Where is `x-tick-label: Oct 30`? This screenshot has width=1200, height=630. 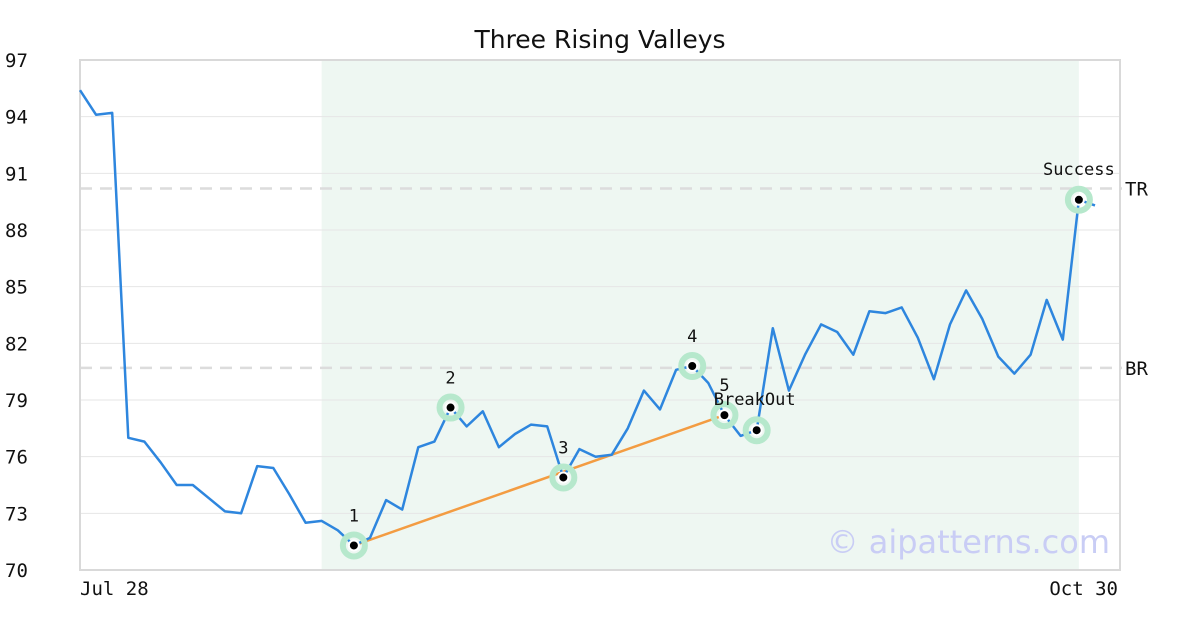 x-tick-label: Oct 30 is located at coordinates (1083, 589).